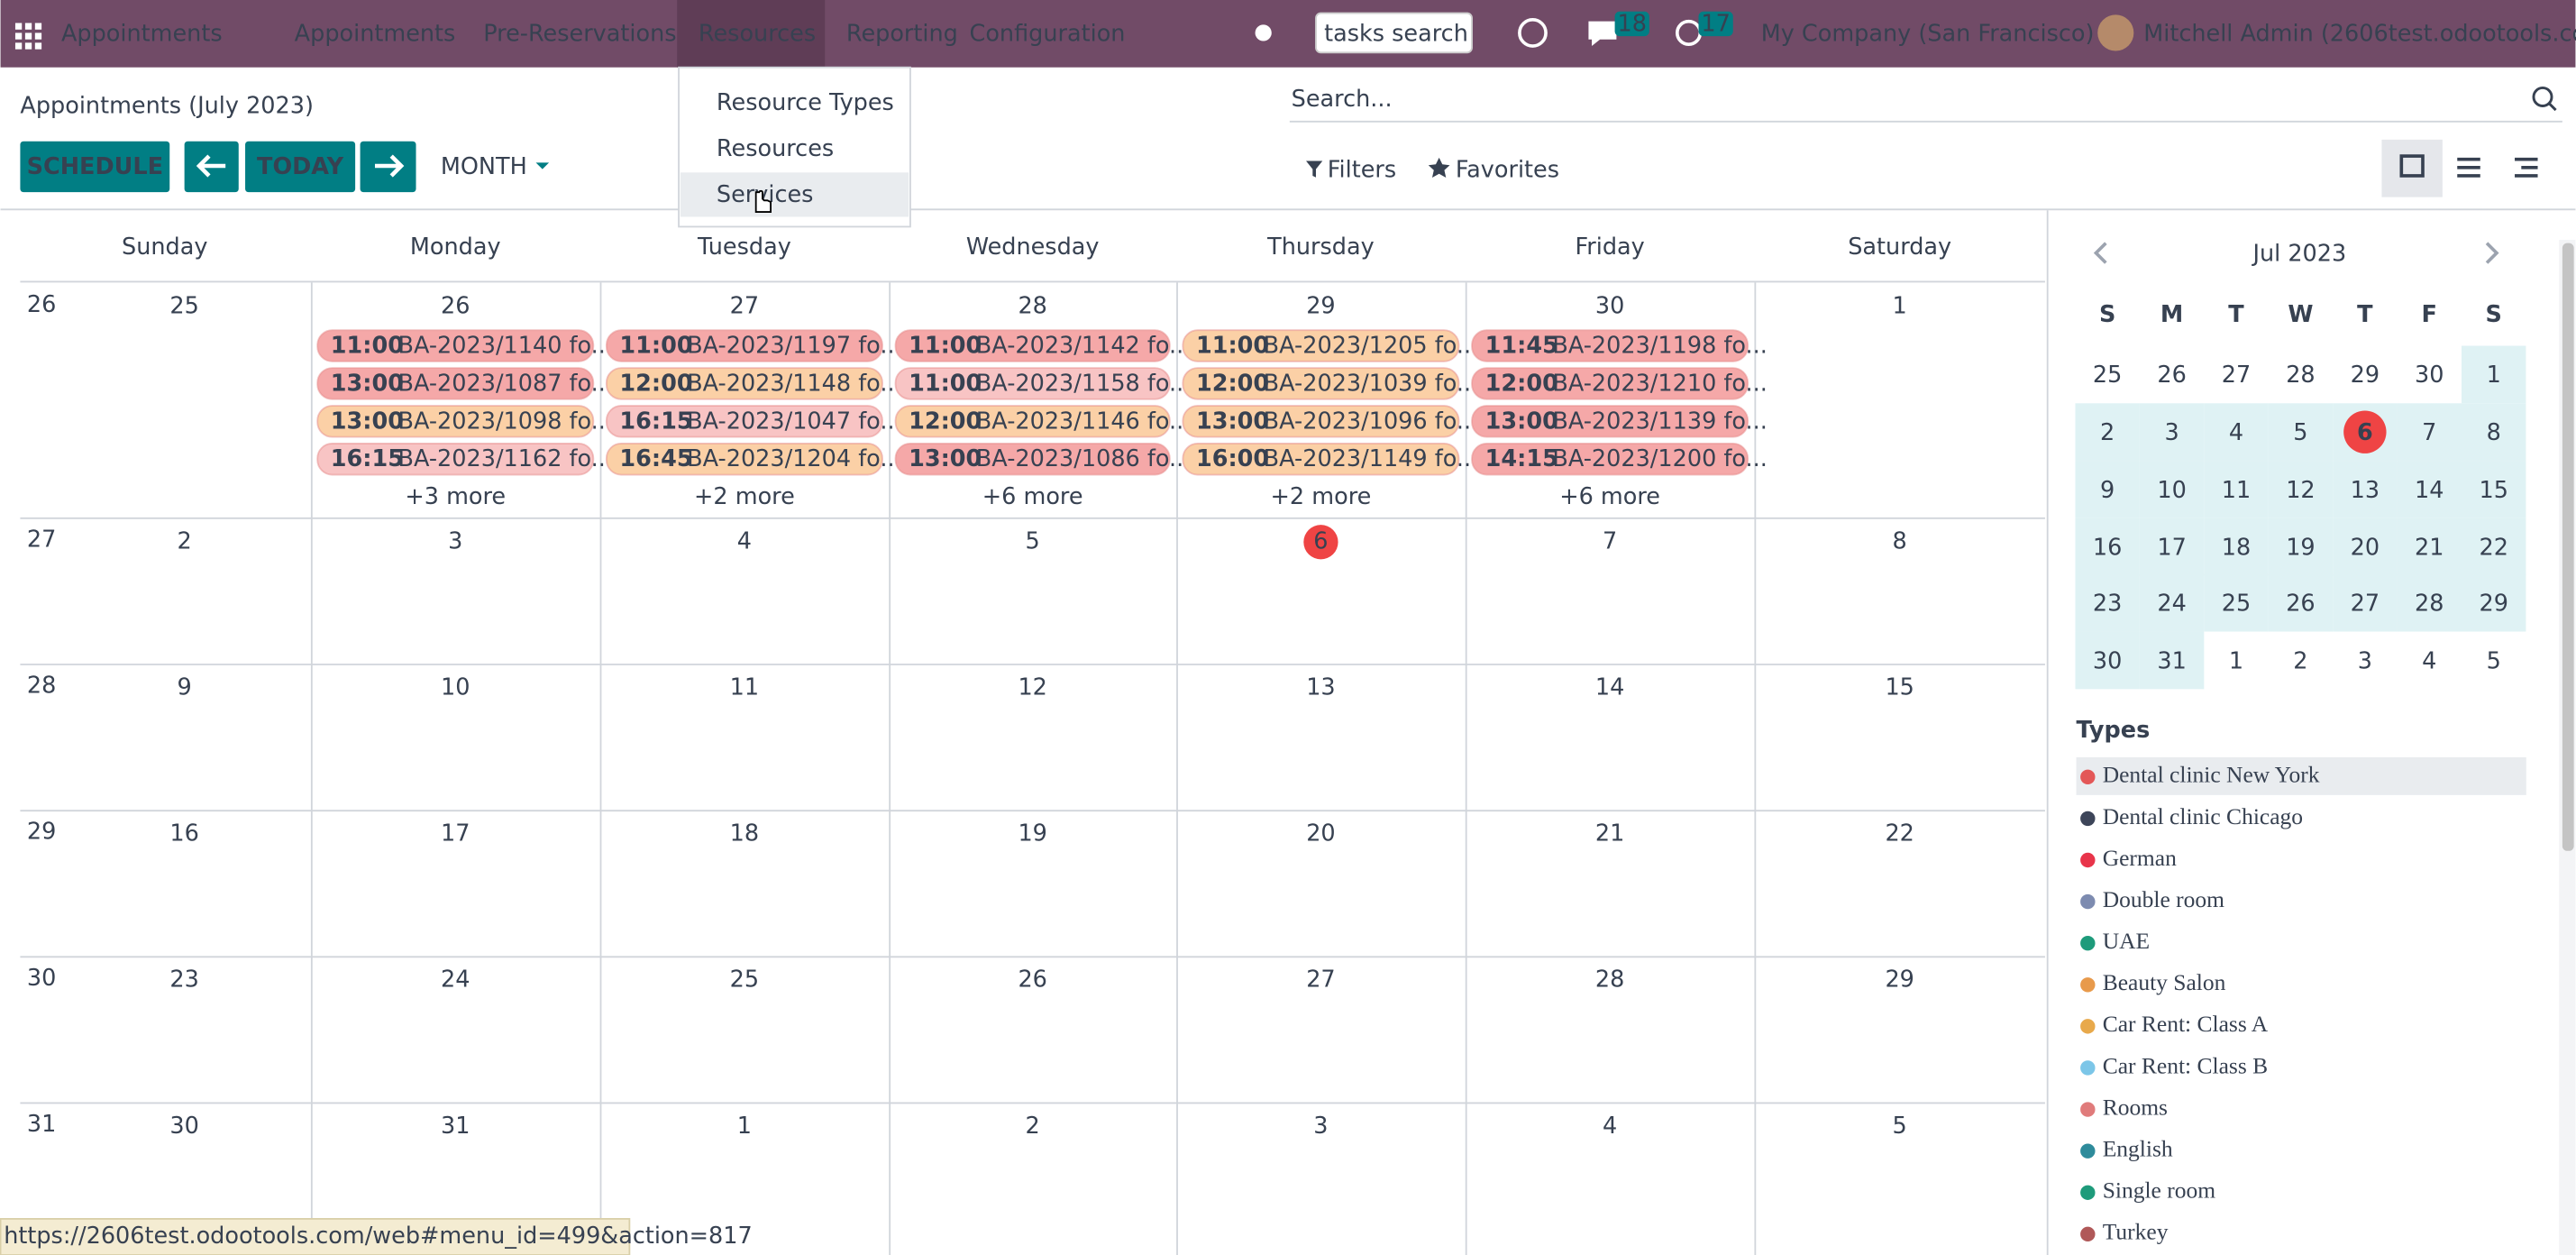 The height and width of the screenshot is (1255, 2576). I want to click on chat-icon, so click(1602, 34).